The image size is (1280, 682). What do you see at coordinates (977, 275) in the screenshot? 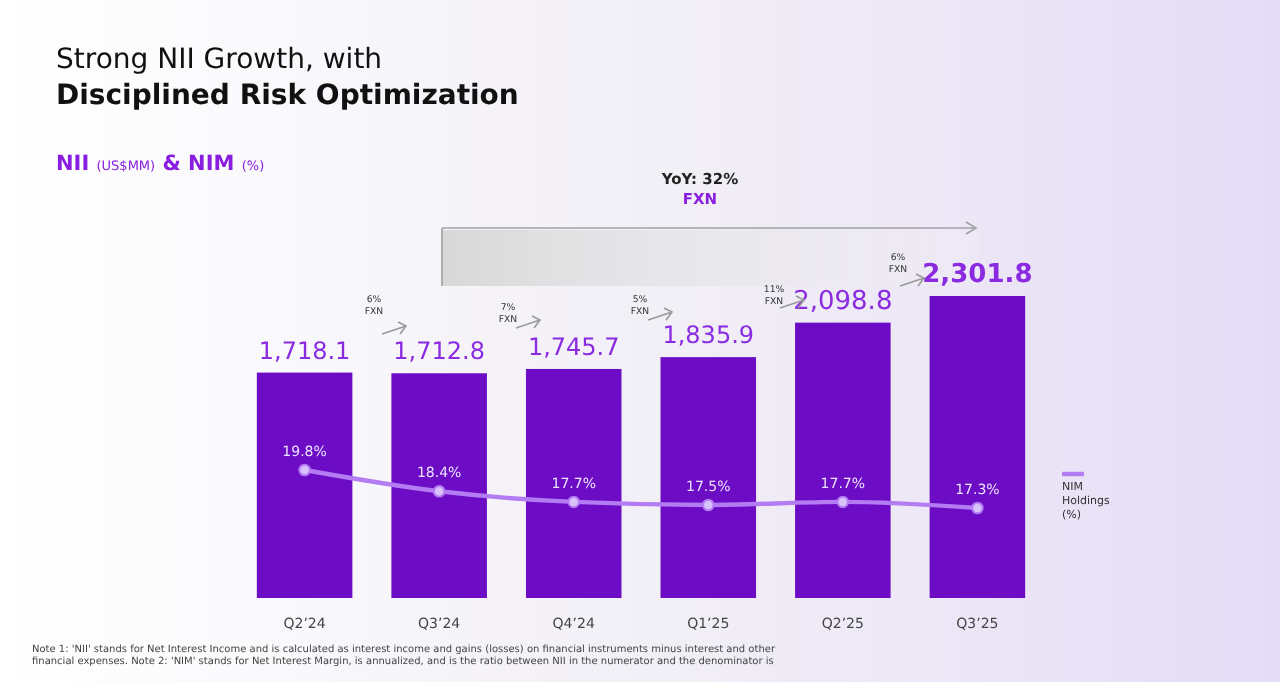
I see `data-label: 2,301.8` at bounding box center [977, 275].